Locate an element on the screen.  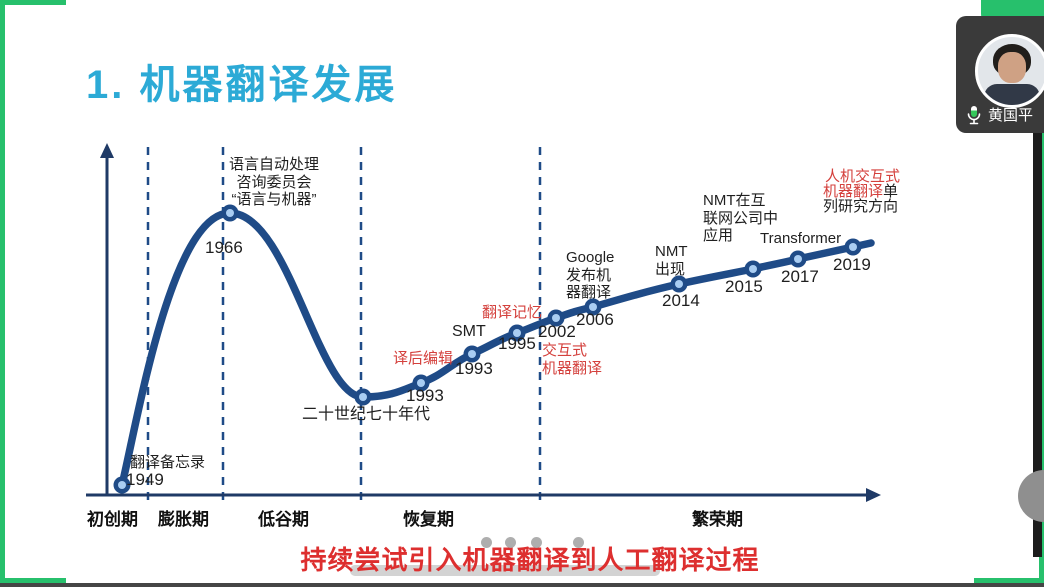
label-2014-year: 2014 is located at coordinates (681, 300).